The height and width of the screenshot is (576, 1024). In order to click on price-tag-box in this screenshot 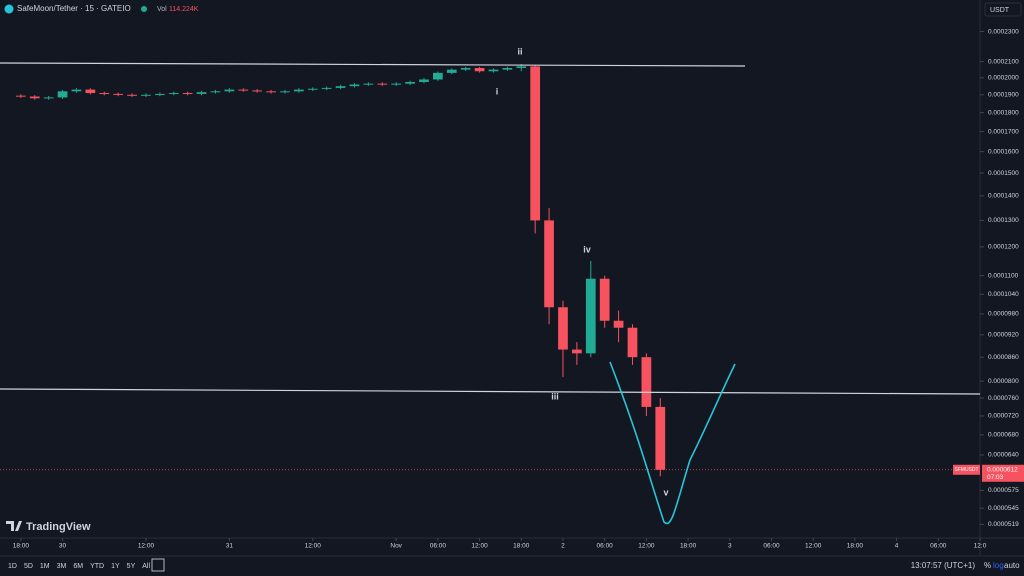, I will do `click(1003, 473)`.